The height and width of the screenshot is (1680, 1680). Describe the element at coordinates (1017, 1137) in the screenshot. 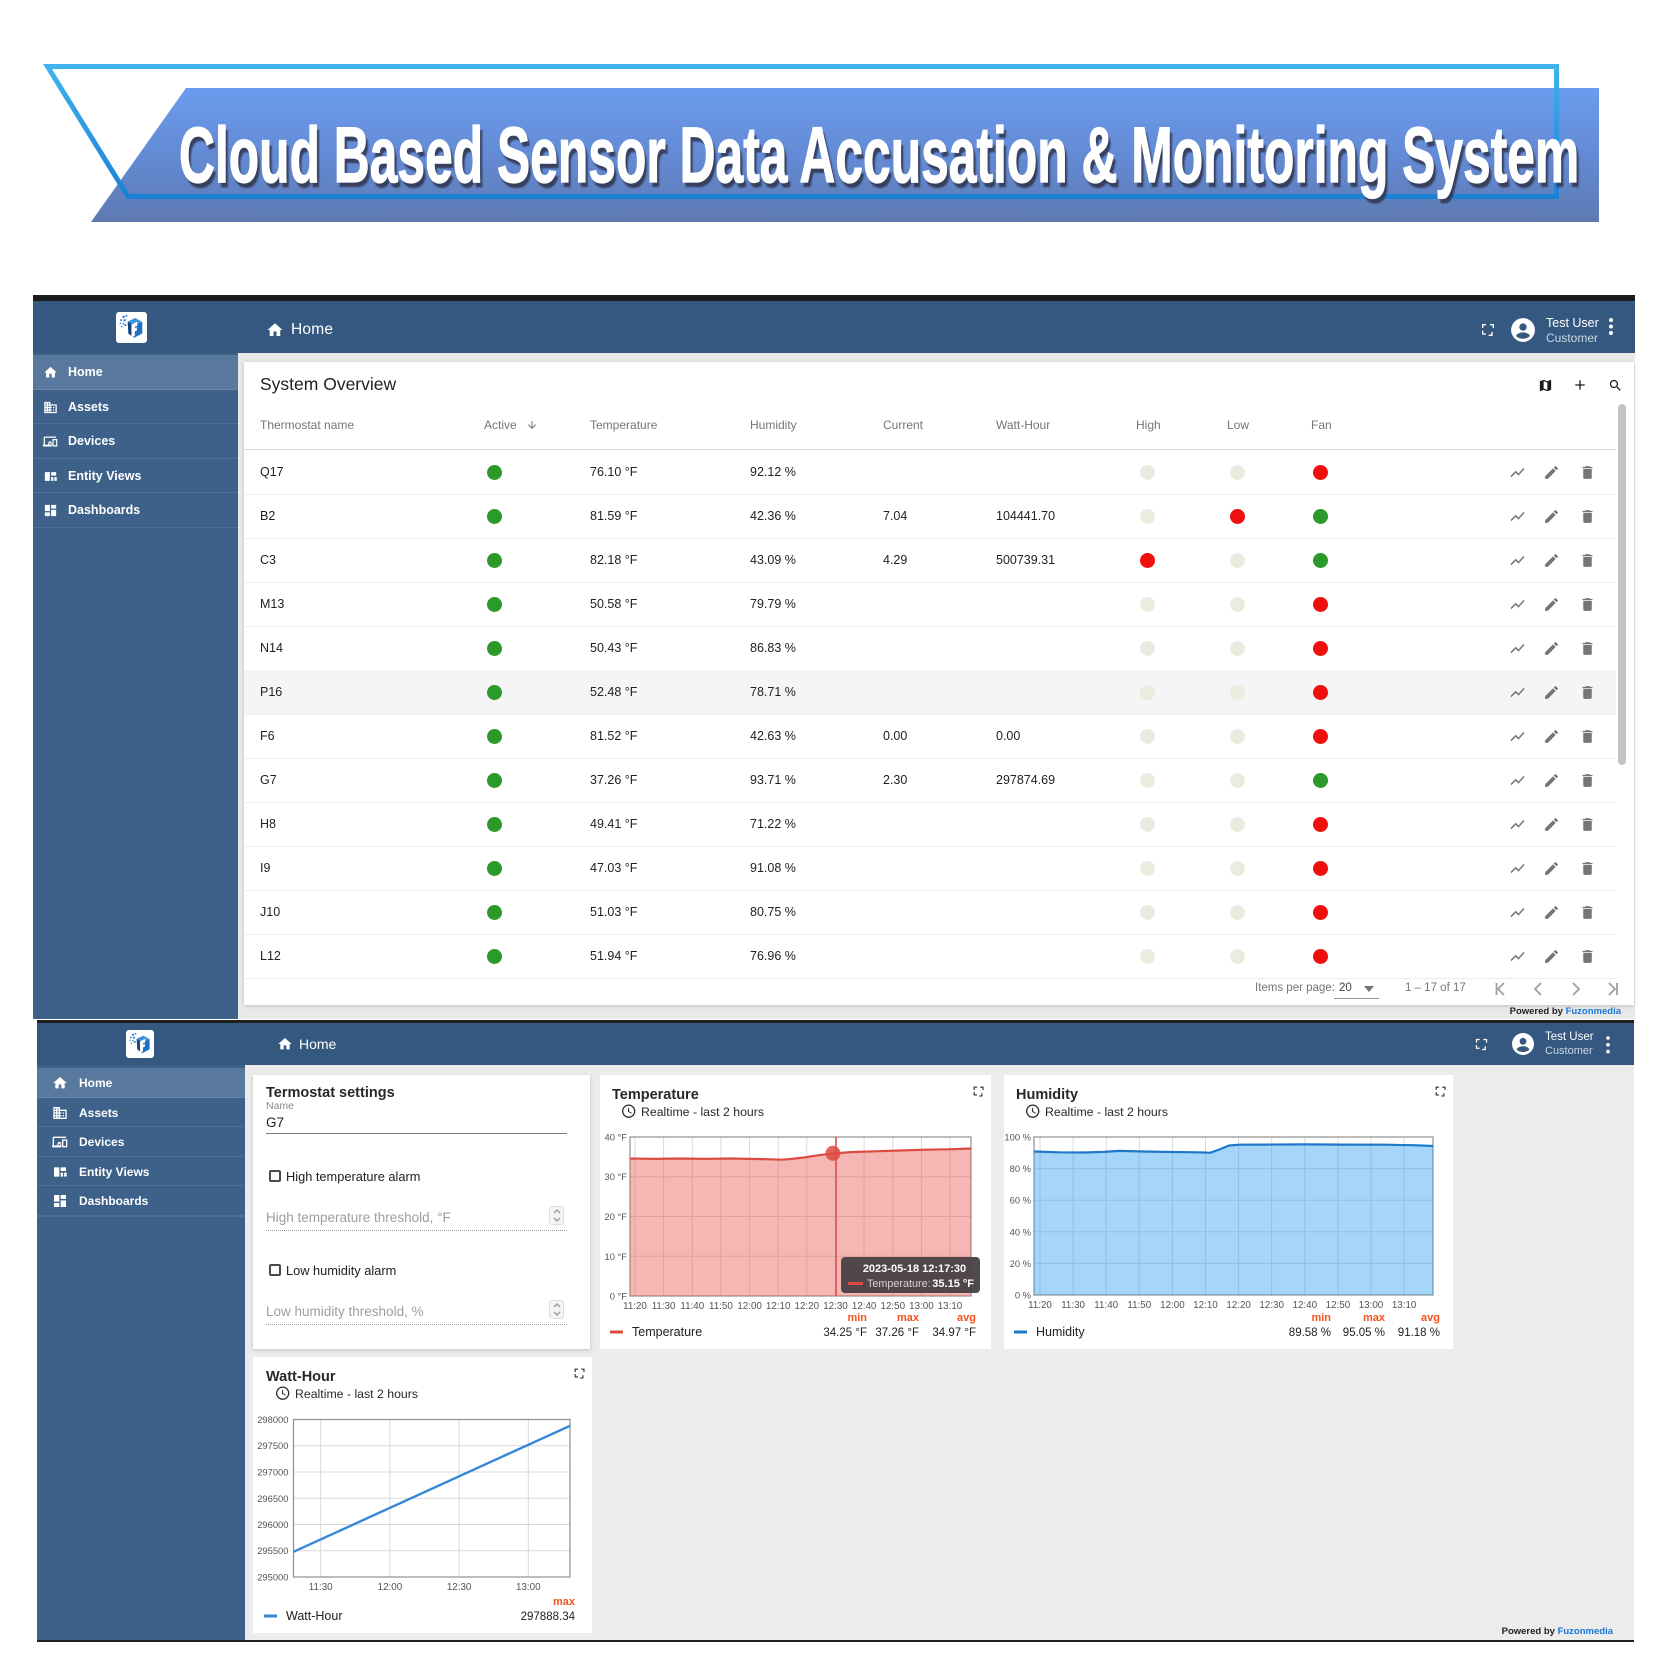

I see `svg-text: 100 %` at that location.